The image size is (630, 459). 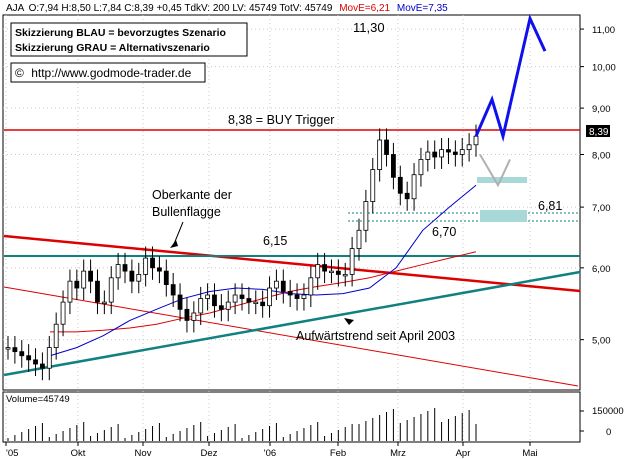 I want to click on copyright-line: © http://www.godmode-trader.de, so click(x=103, y=73).